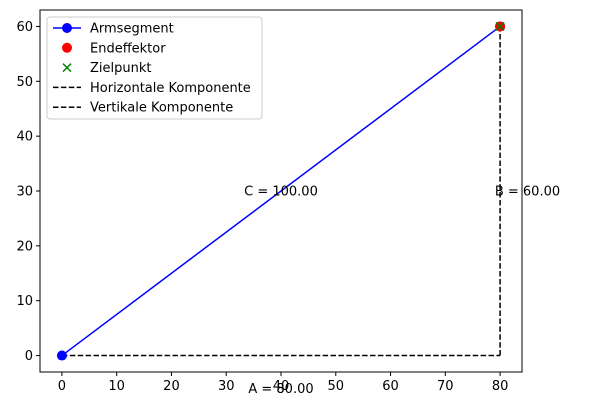 The image size is (607, 405). I want to click on legend-armsegment-label: Armsegment, so click(132, 29).